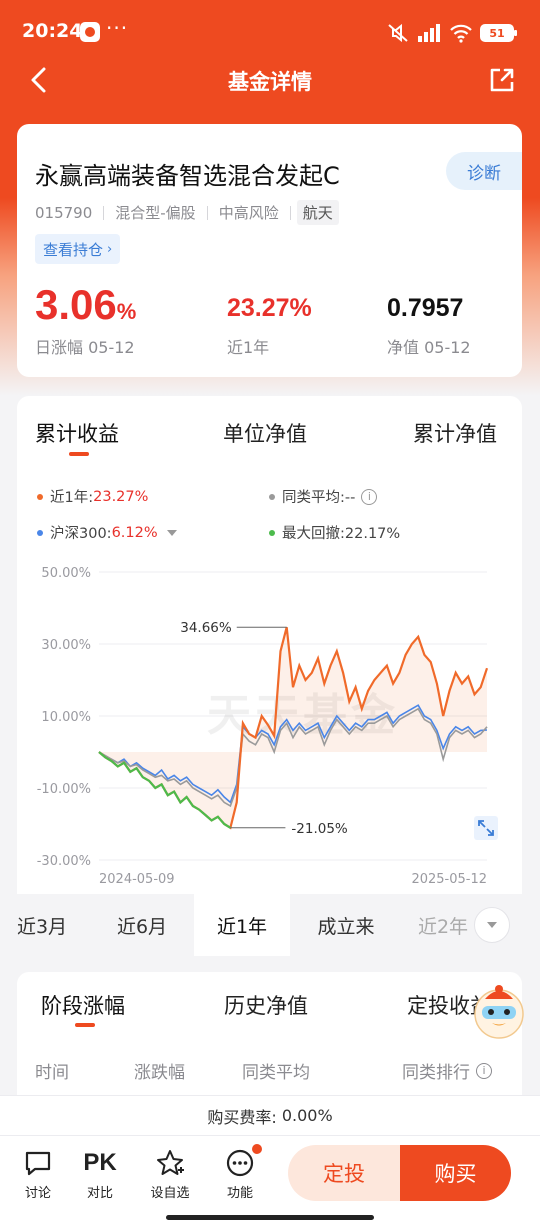 Image resolution: width=540 pixels, height=1230 pixels. What do you see at coordinates (486, 828) in the screenshot?
I see `expand-chart-icon` at bounding box center [486, 828].